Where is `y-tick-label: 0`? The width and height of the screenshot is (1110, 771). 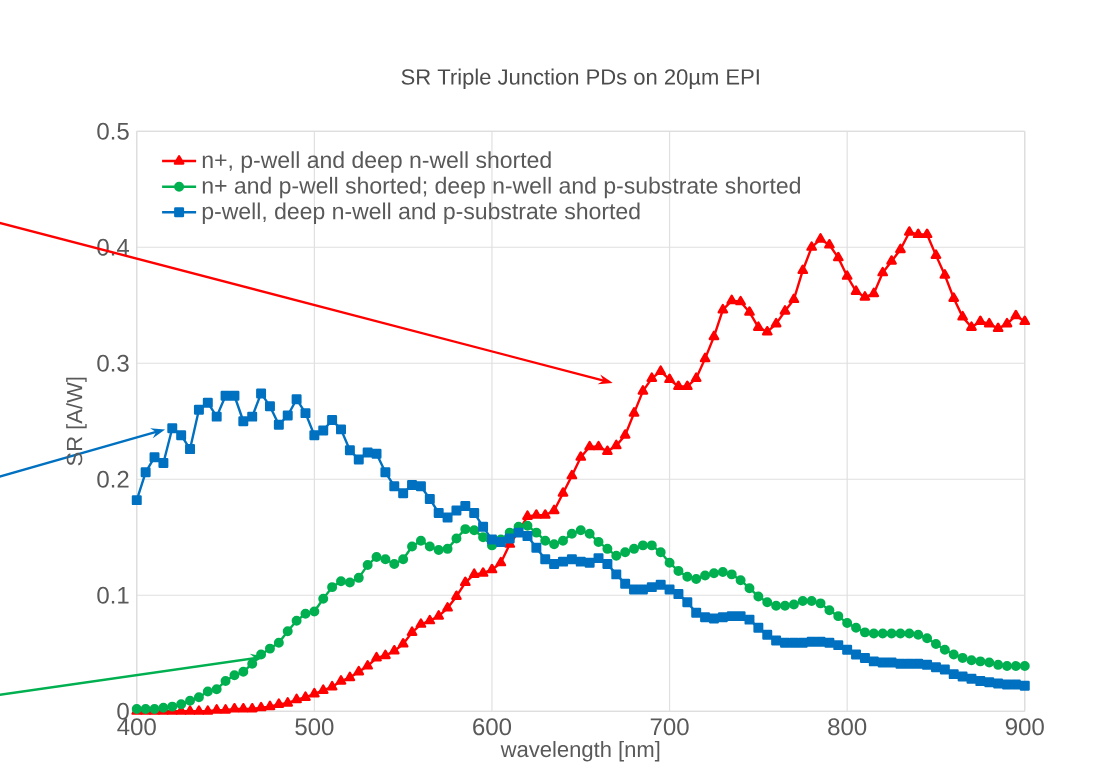
y-tick-label: 0 is located at coordinates (123, 711).